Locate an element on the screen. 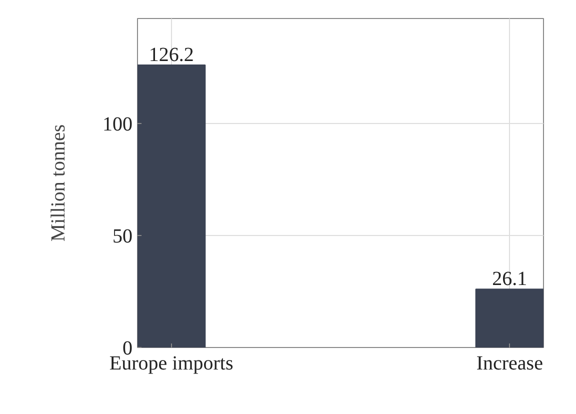 The height and width of the screenshot is (414, 576). y-tick-label: 50 is located at coordinates (122, 237).